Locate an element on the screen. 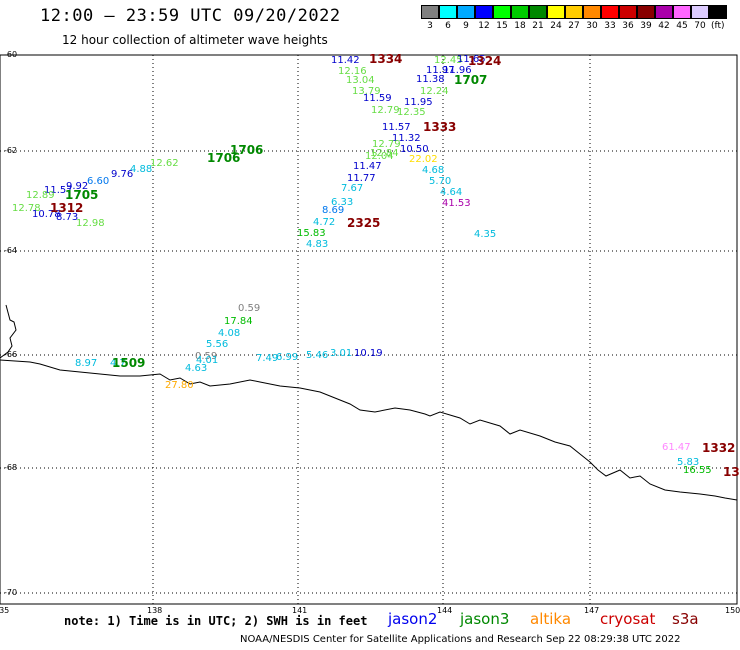  longitude-label: 135 is located at coordinates (5, 610).